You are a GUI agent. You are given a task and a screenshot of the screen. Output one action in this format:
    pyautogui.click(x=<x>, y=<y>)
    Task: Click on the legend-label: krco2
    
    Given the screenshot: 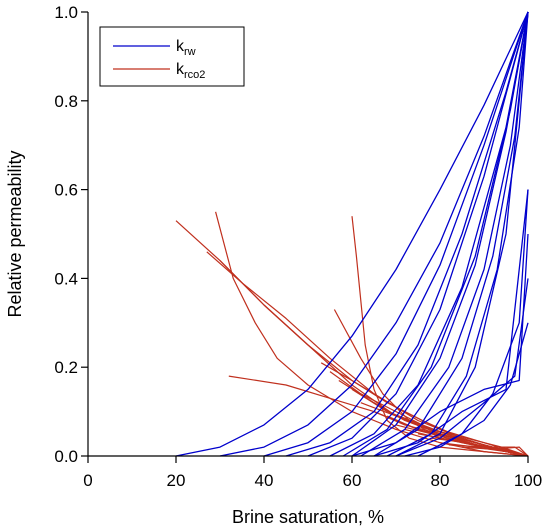 What is the action you would take?
    pyautogui.click(x=190, y=71)
    